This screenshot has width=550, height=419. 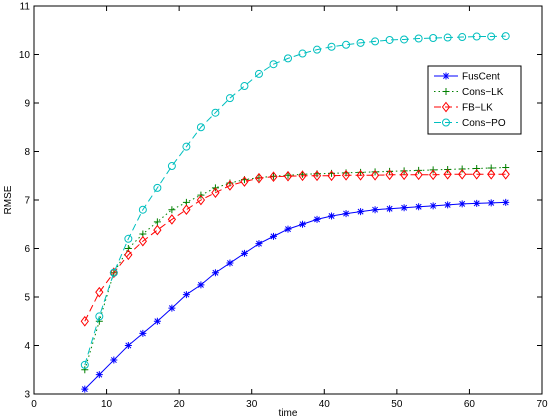 What do you see at coordinates (252, 404) in the screenshot?
I see `x-tick-label: 30` at bounding box center [252, 404].